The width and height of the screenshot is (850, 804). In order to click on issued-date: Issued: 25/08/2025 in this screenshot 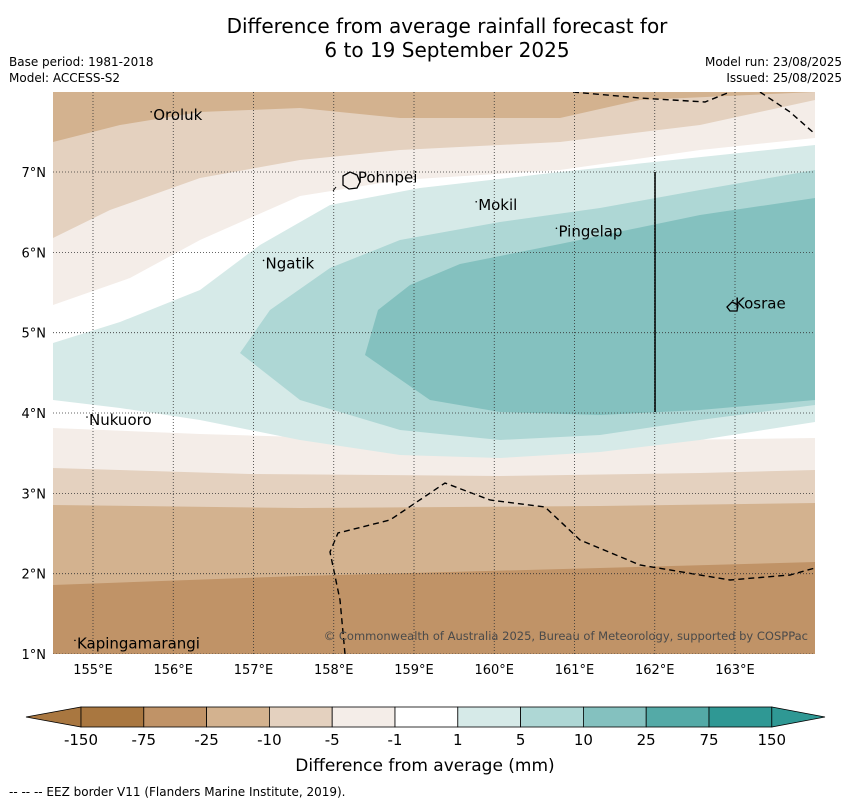, I will do `click(784, 78)`.